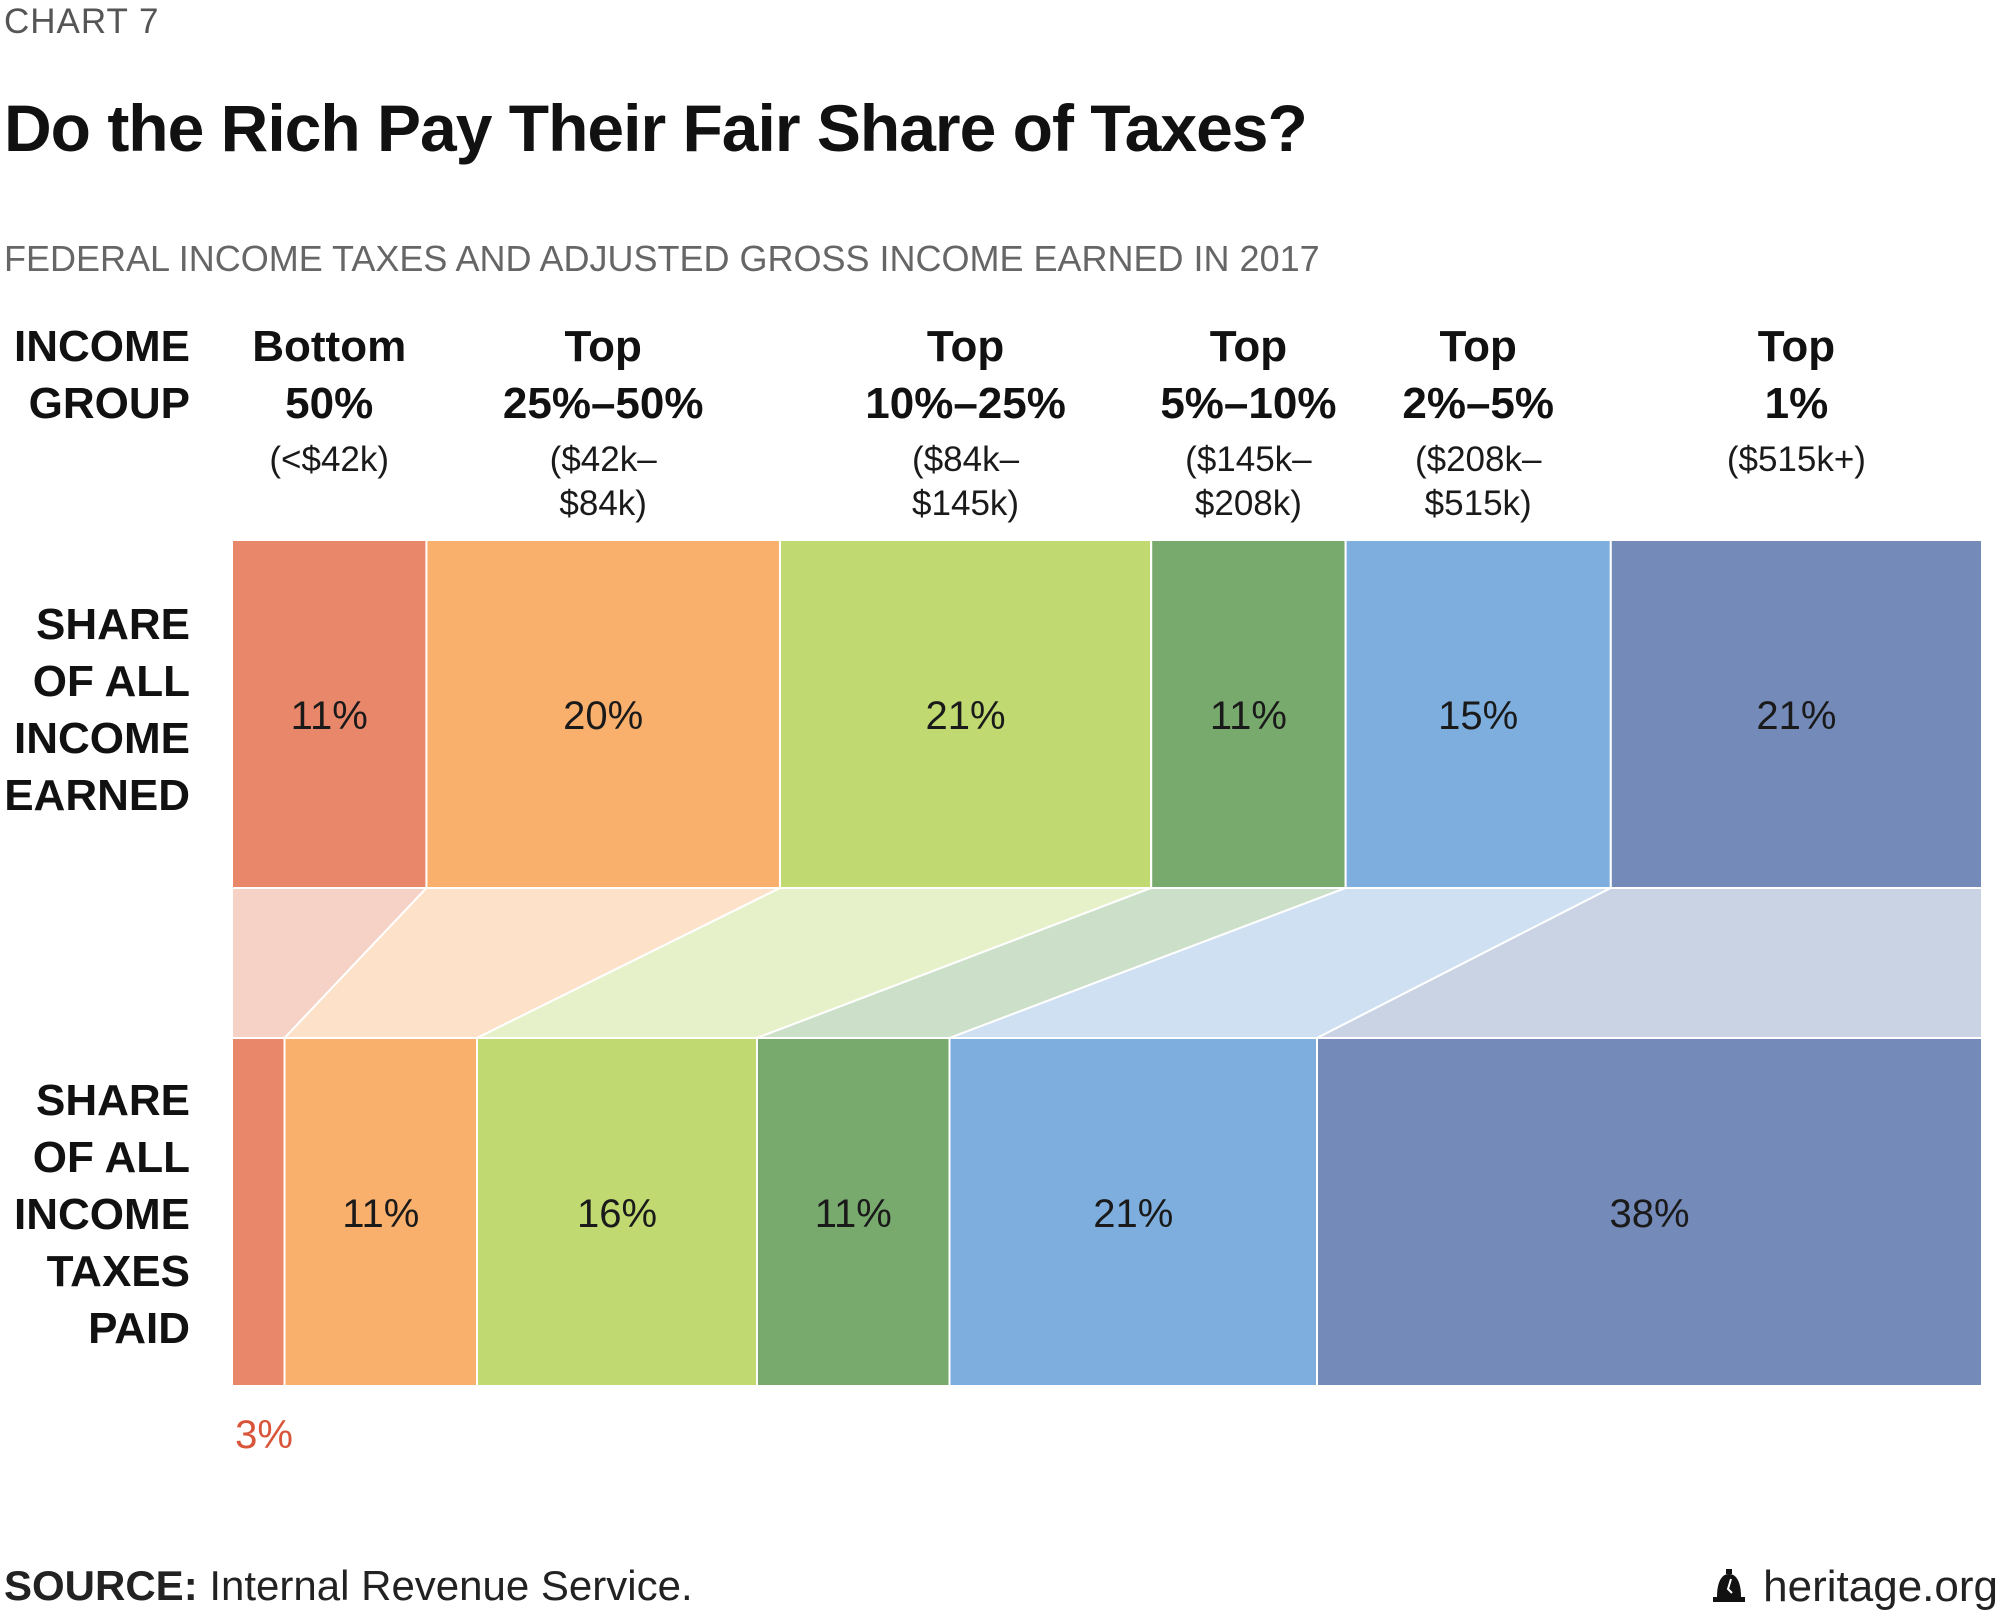 Image resolution: width=2000 pixels, height=1615 pixels. I want to click on taxes-paid-row-label: SHARE OF ALL INCOME TAXES PAID, so click(102, 1214).